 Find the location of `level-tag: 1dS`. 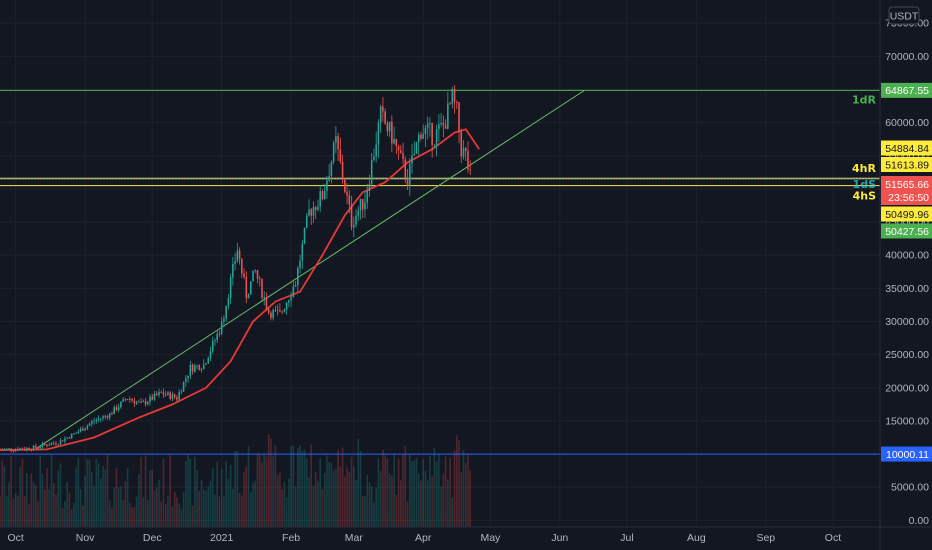

level-tag: 1dS is located at coordinates (865, 184).